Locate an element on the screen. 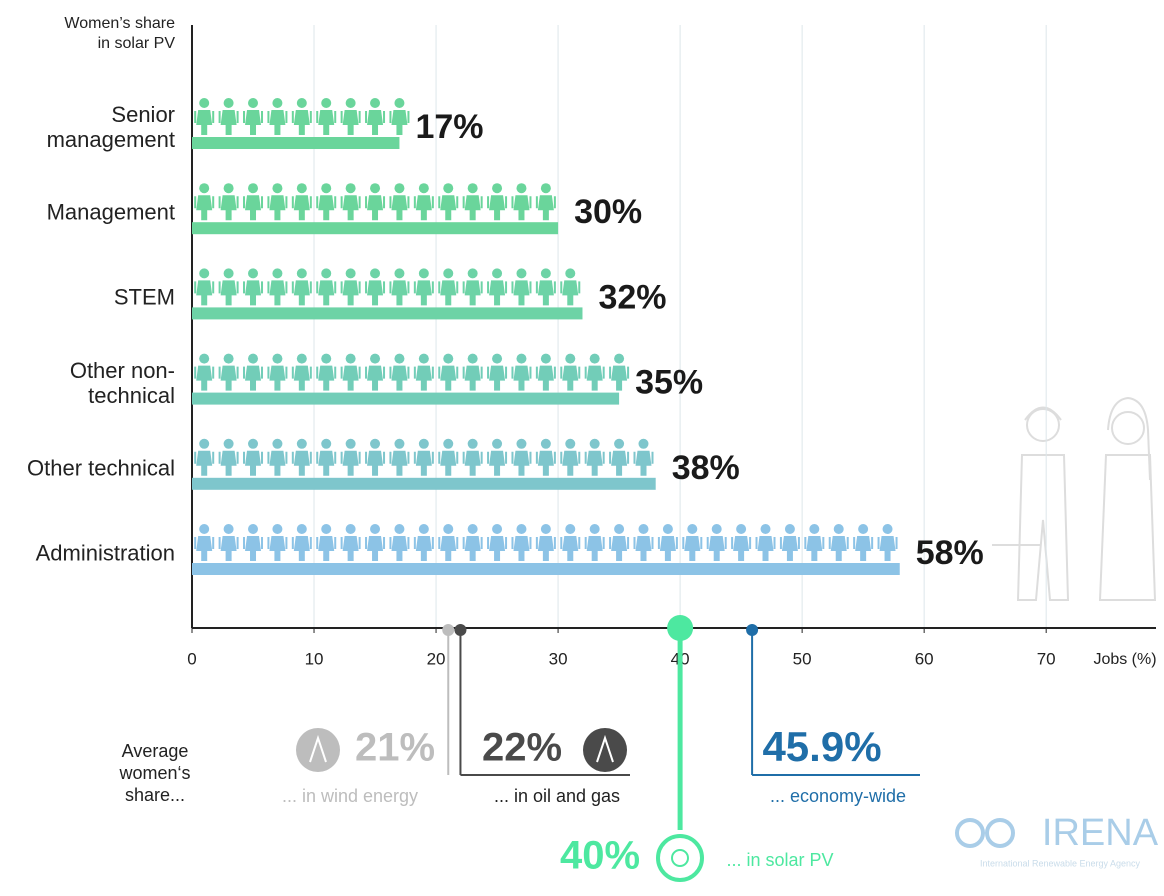 The height and width of the screenshot is (896, 1164). value-label: 30% is located at coordinates (608, 212).